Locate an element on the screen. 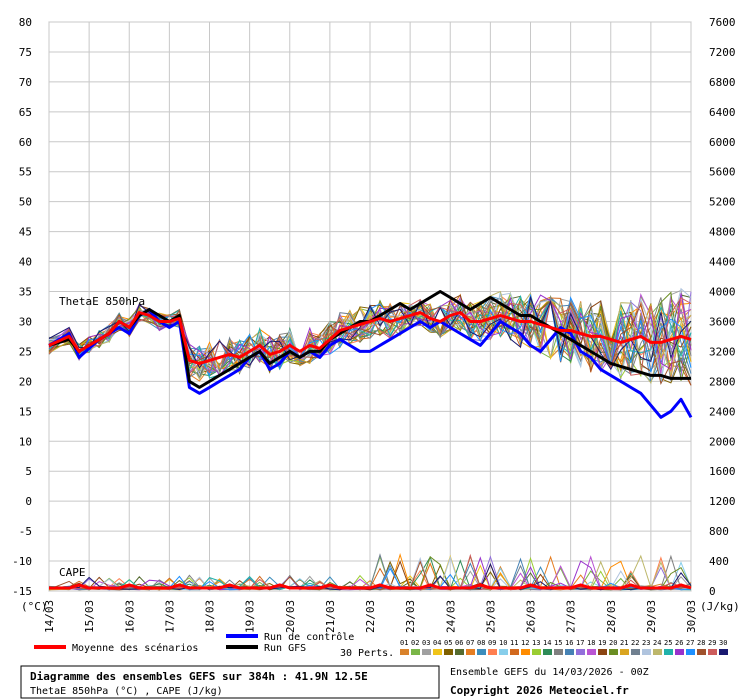  right-tick-label: 6000 is located at coordinates (722, 142).